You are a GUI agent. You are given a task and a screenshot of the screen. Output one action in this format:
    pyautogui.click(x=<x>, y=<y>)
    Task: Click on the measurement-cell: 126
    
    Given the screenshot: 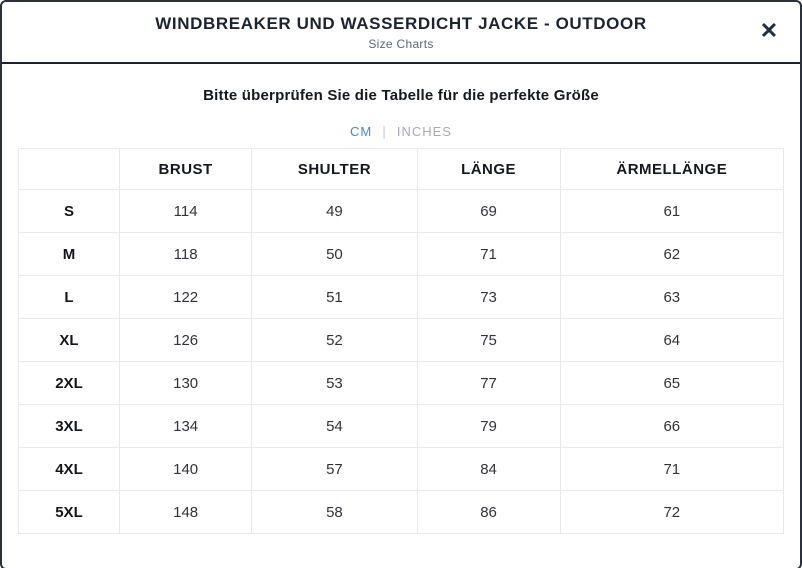 What is the action you would take?
    pyautogui.click(x=185, y=340)
    